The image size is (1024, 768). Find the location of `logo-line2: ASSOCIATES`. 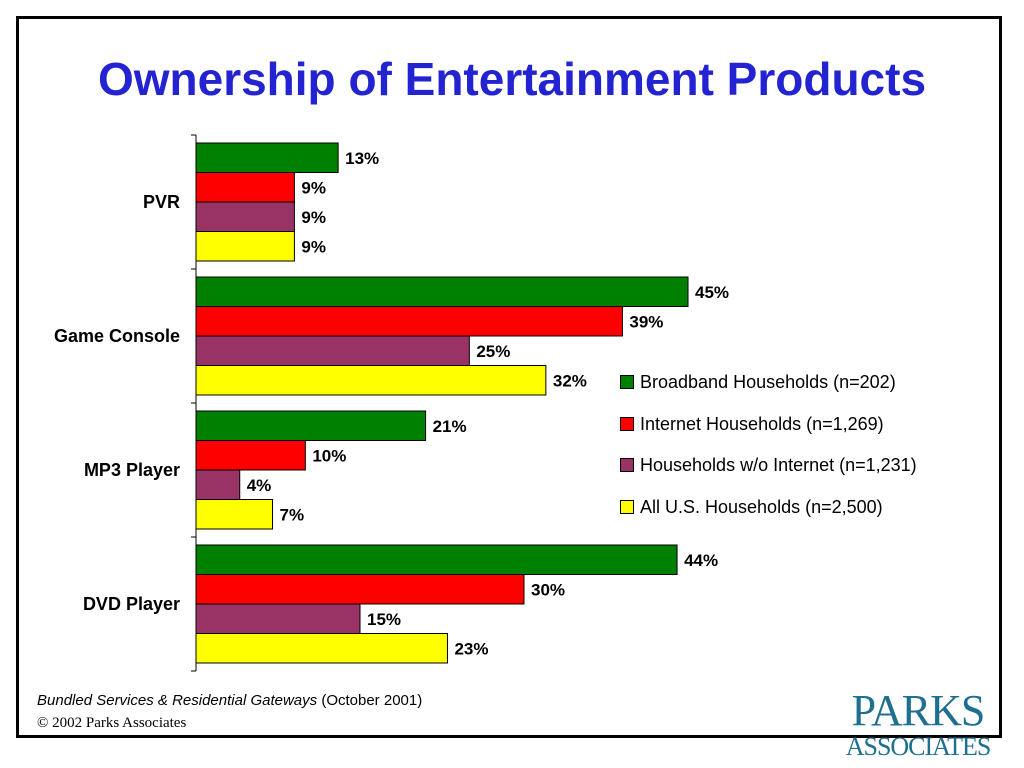

logo-line2: ASSOCIATES is located at coordinates (918, 746).